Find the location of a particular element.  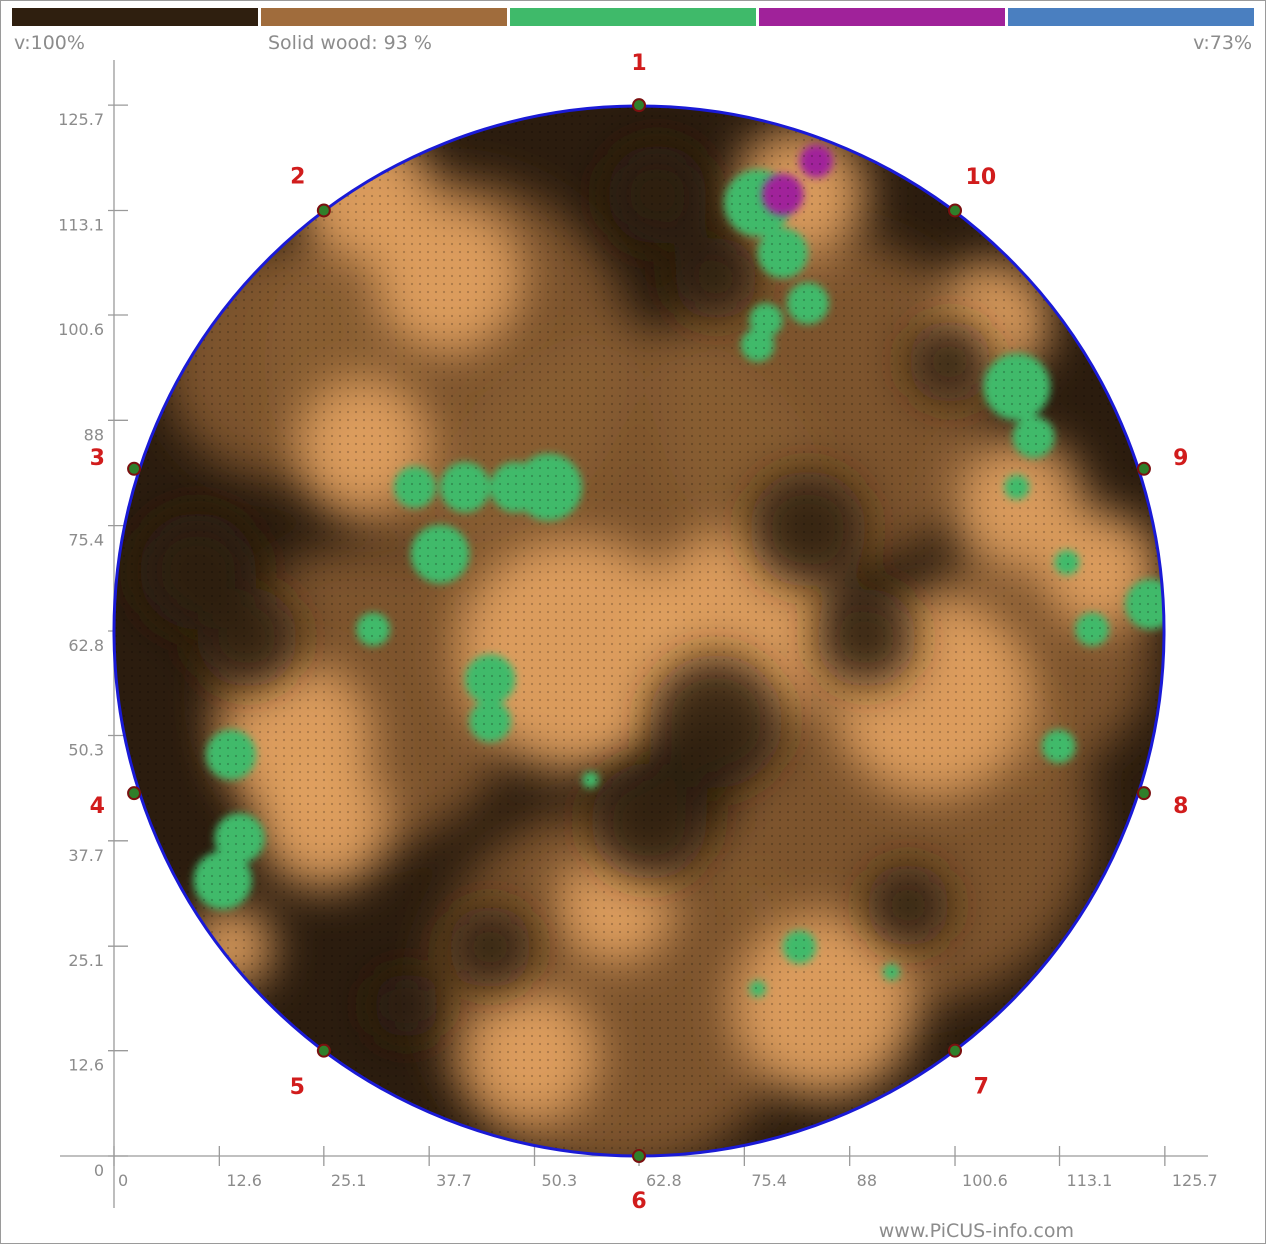

x-tick-label: 37.7 is located at coordinates (454, 1180).